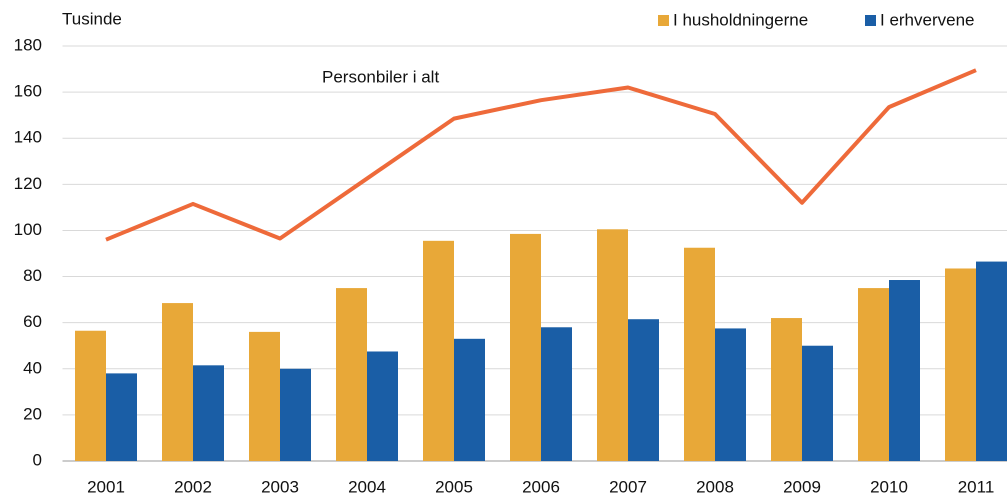 This screenshot has width=1007, height=497. I want to click on x-tick-label: 2004, so click(367, 486).